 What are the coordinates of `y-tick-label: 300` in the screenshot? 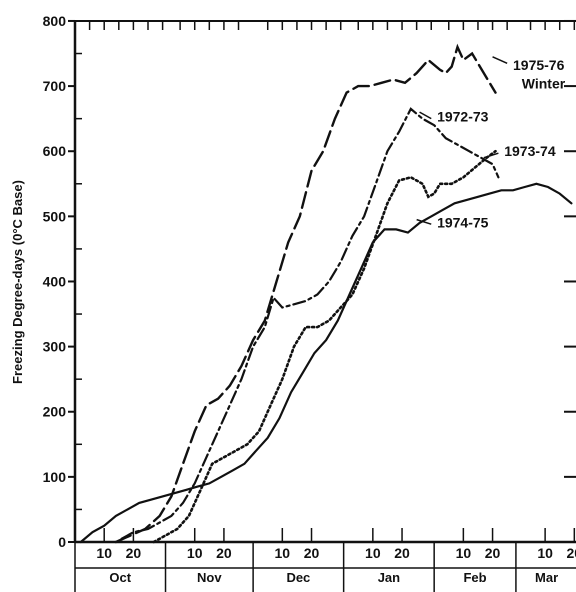 It's located at (55, 347).